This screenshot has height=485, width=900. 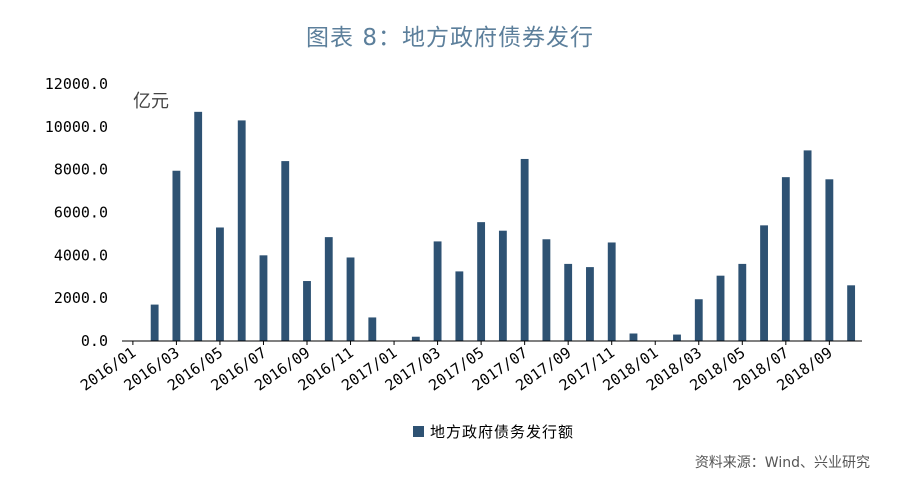 What do you see at coordinates (81, 298) in the screenshot?
I see `y-tick-label: 2000.0` at bounding box center [81, 298].